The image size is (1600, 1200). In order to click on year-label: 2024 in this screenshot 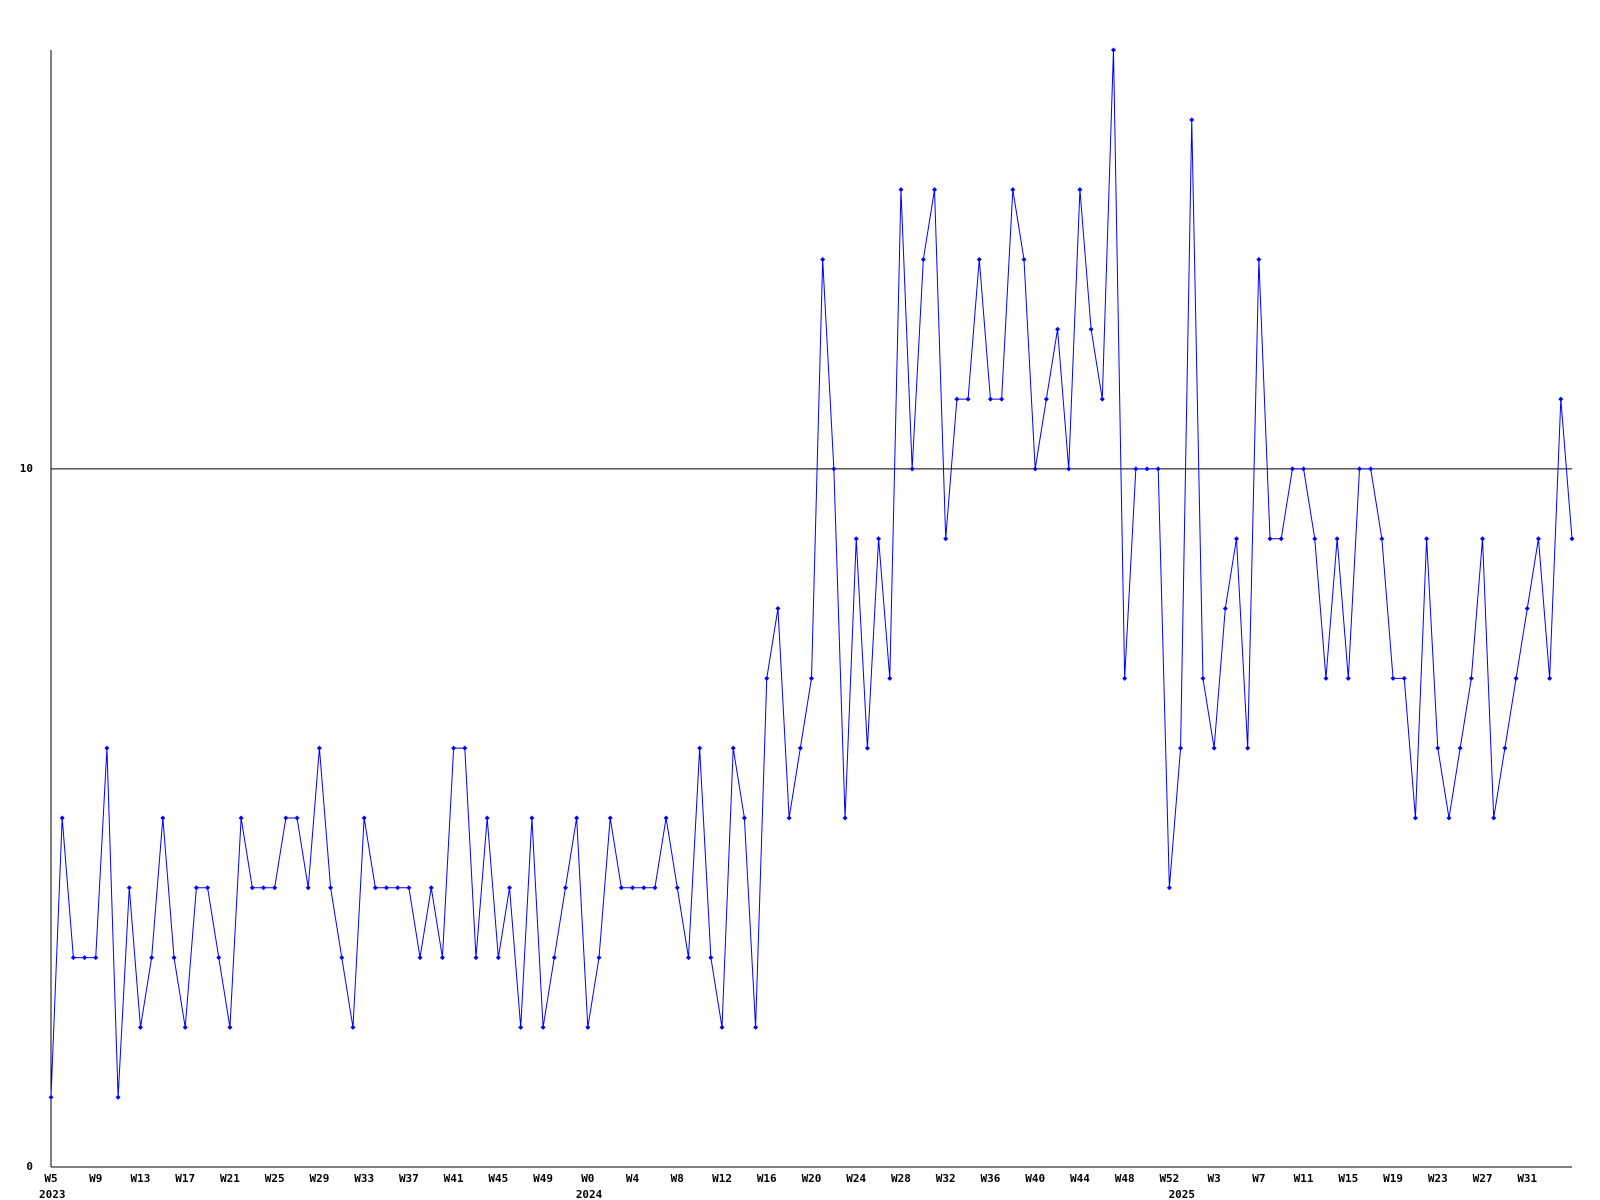, I will do `click(589, 1194)`.